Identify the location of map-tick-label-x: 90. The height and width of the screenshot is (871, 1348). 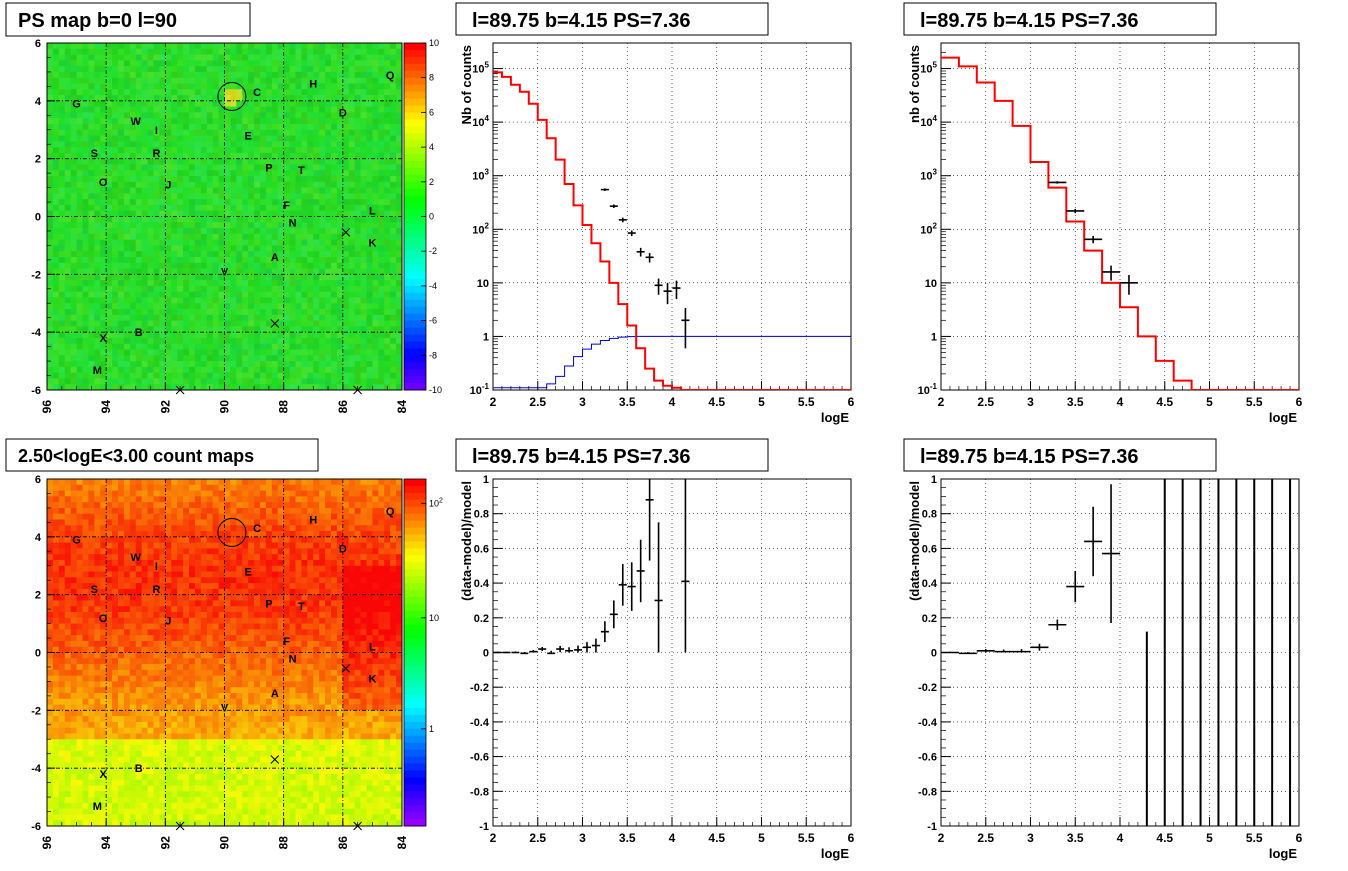
(225, 407).